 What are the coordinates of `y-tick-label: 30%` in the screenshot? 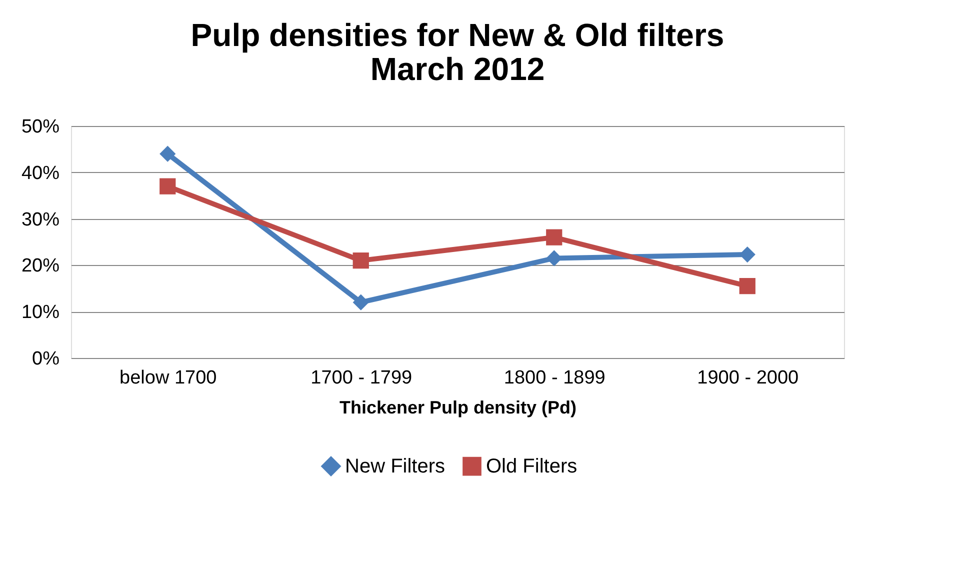 It's located at (40, 219).